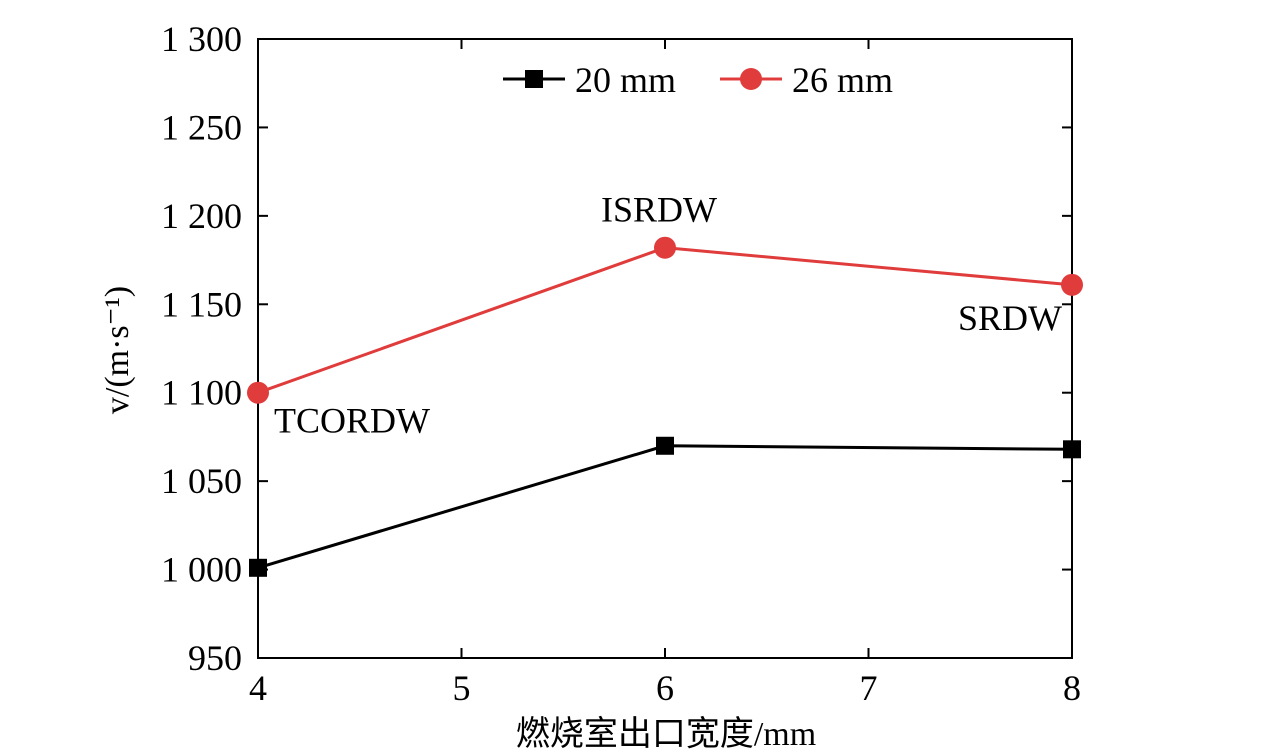 The height and width of the screenshot is (754, 1276). I want to click on x-tick-label: 6, so click(665, 688).